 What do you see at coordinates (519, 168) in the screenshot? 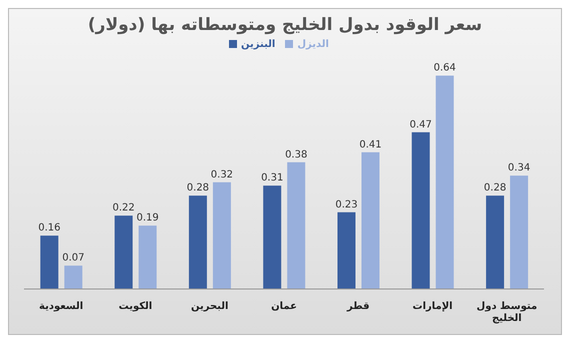
I see `data-label: 0.34` at bounding box center [519, 168].